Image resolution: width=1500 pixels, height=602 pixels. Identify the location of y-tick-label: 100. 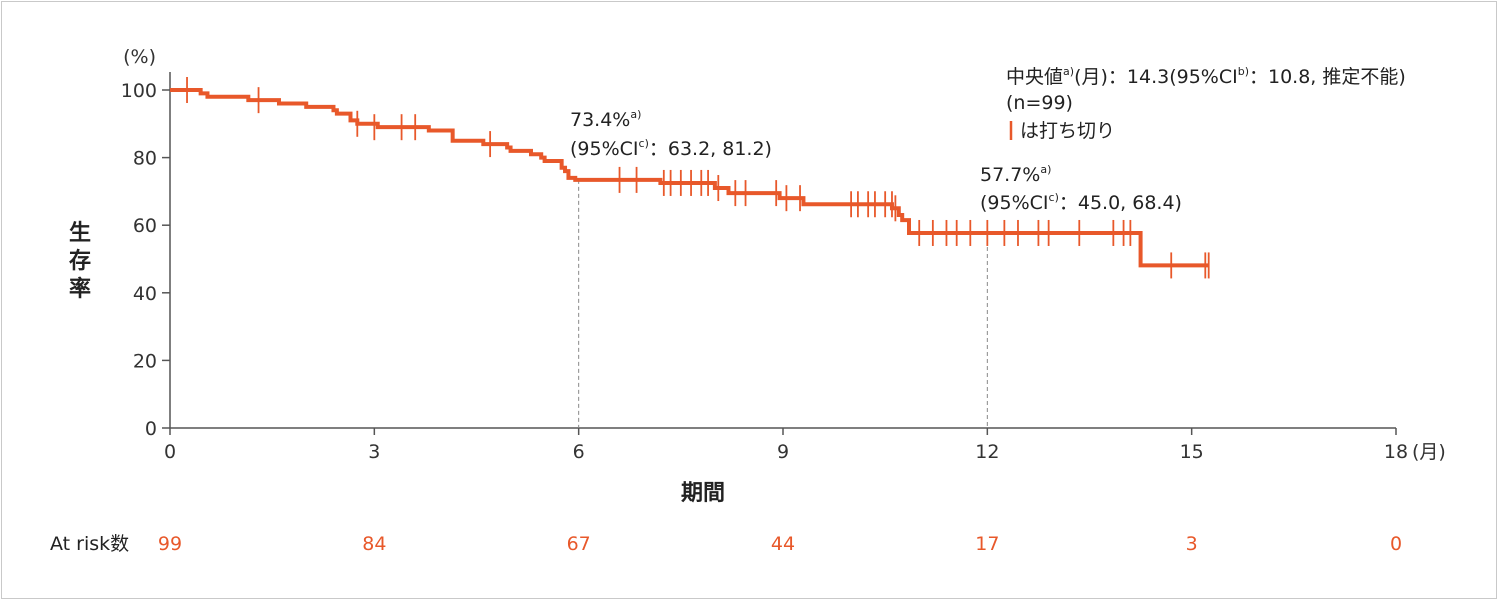
(139, 91).